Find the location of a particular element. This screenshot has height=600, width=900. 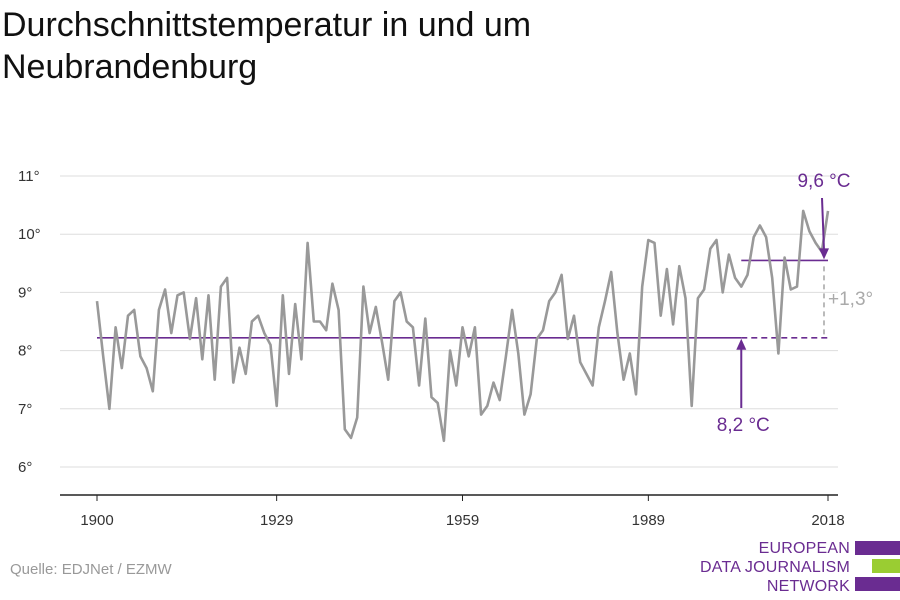

x-tick-label-1959: 1959 is located at coordinates (462, 520).